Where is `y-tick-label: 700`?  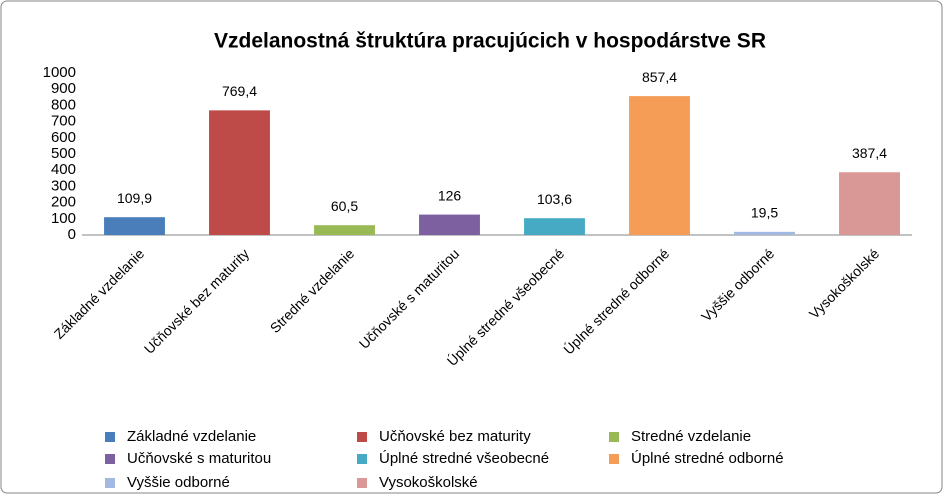 y-tick-label: 700 is located at coordinates (63, 121).